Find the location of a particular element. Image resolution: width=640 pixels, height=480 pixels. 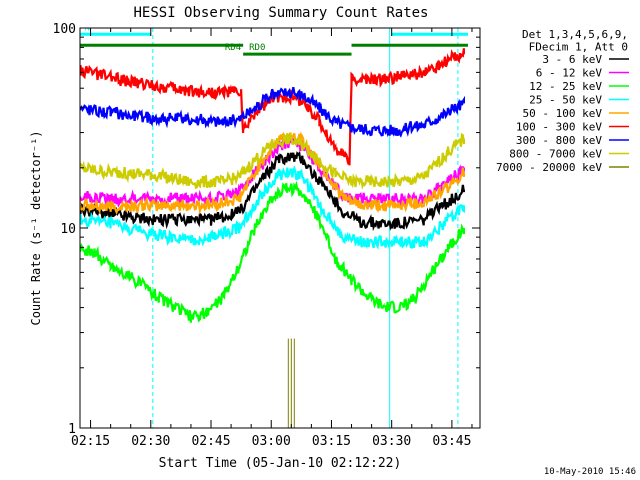

series-line-3-6-kev is located at coordinates (272, 191).